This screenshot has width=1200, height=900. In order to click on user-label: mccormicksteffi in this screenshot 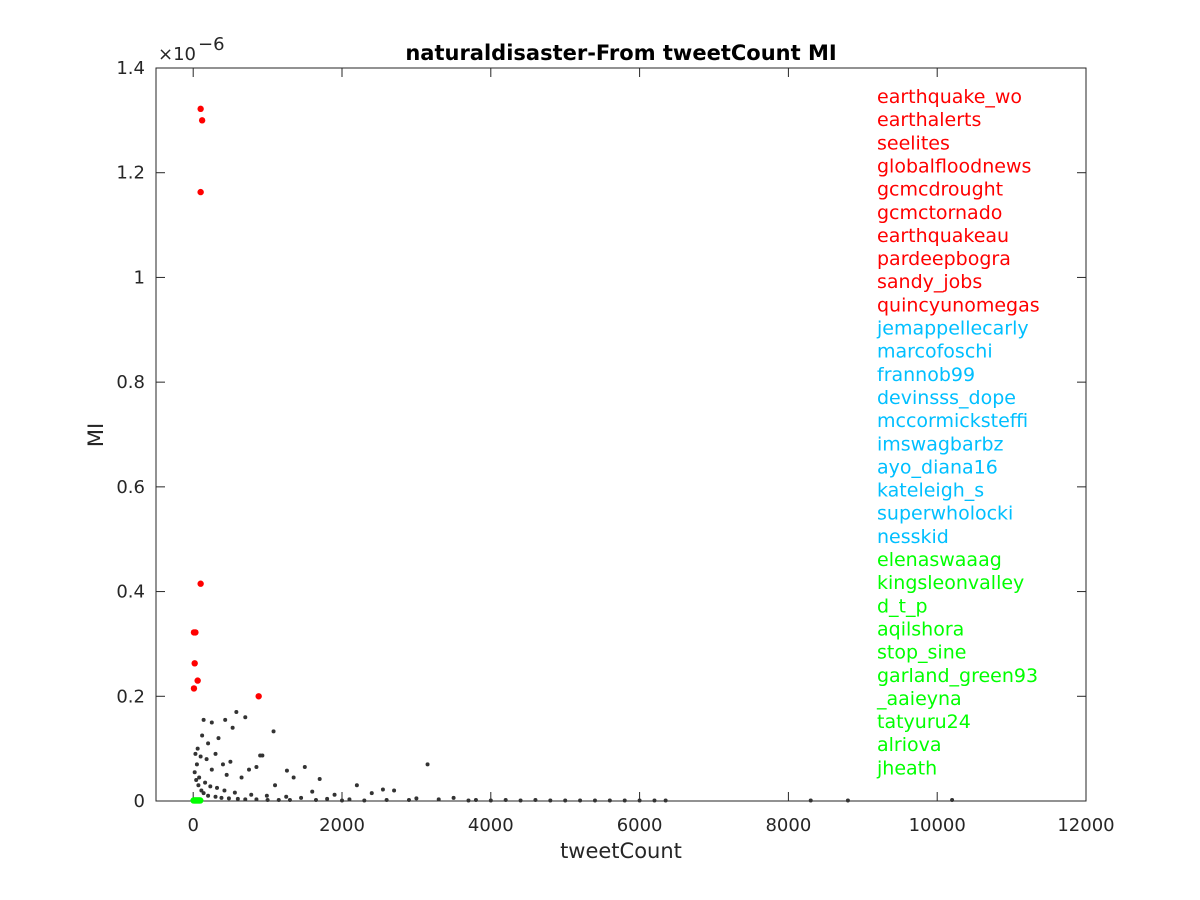, I will do `click(952, 421)`.